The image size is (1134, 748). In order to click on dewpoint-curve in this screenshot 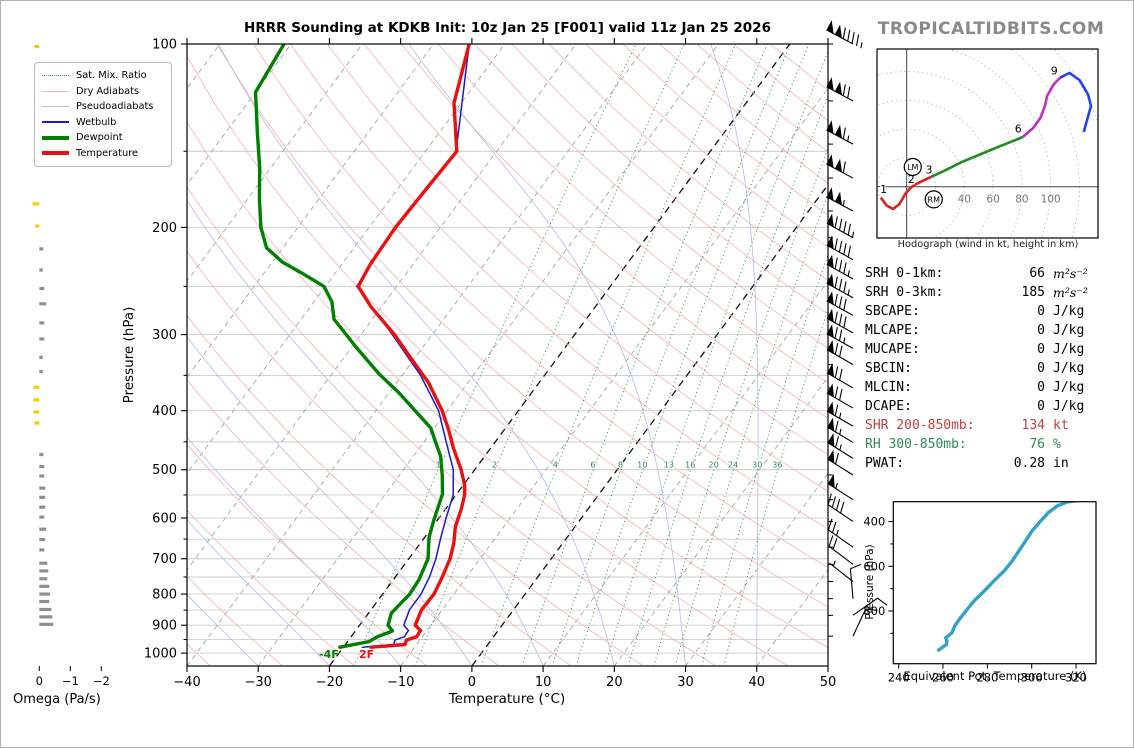, I will do `click(349, 346)`.